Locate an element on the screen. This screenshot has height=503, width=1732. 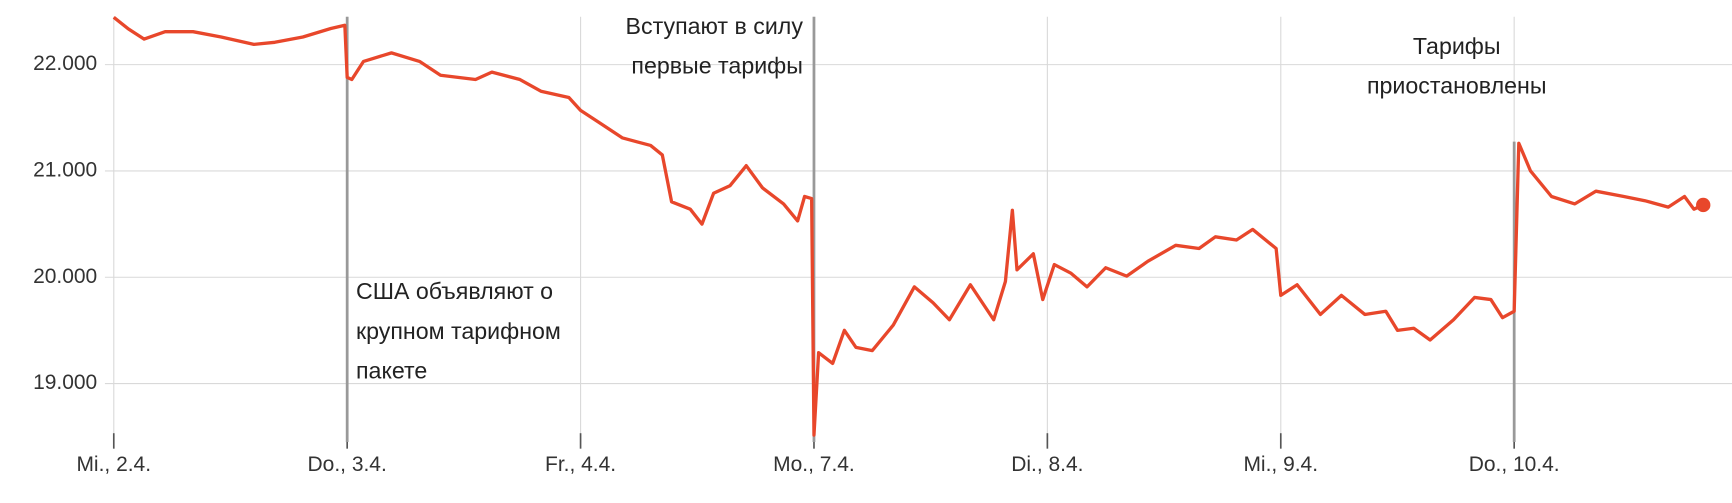
x-tick-label: Mi., 9.4. is located at coordinates (1280, 464).